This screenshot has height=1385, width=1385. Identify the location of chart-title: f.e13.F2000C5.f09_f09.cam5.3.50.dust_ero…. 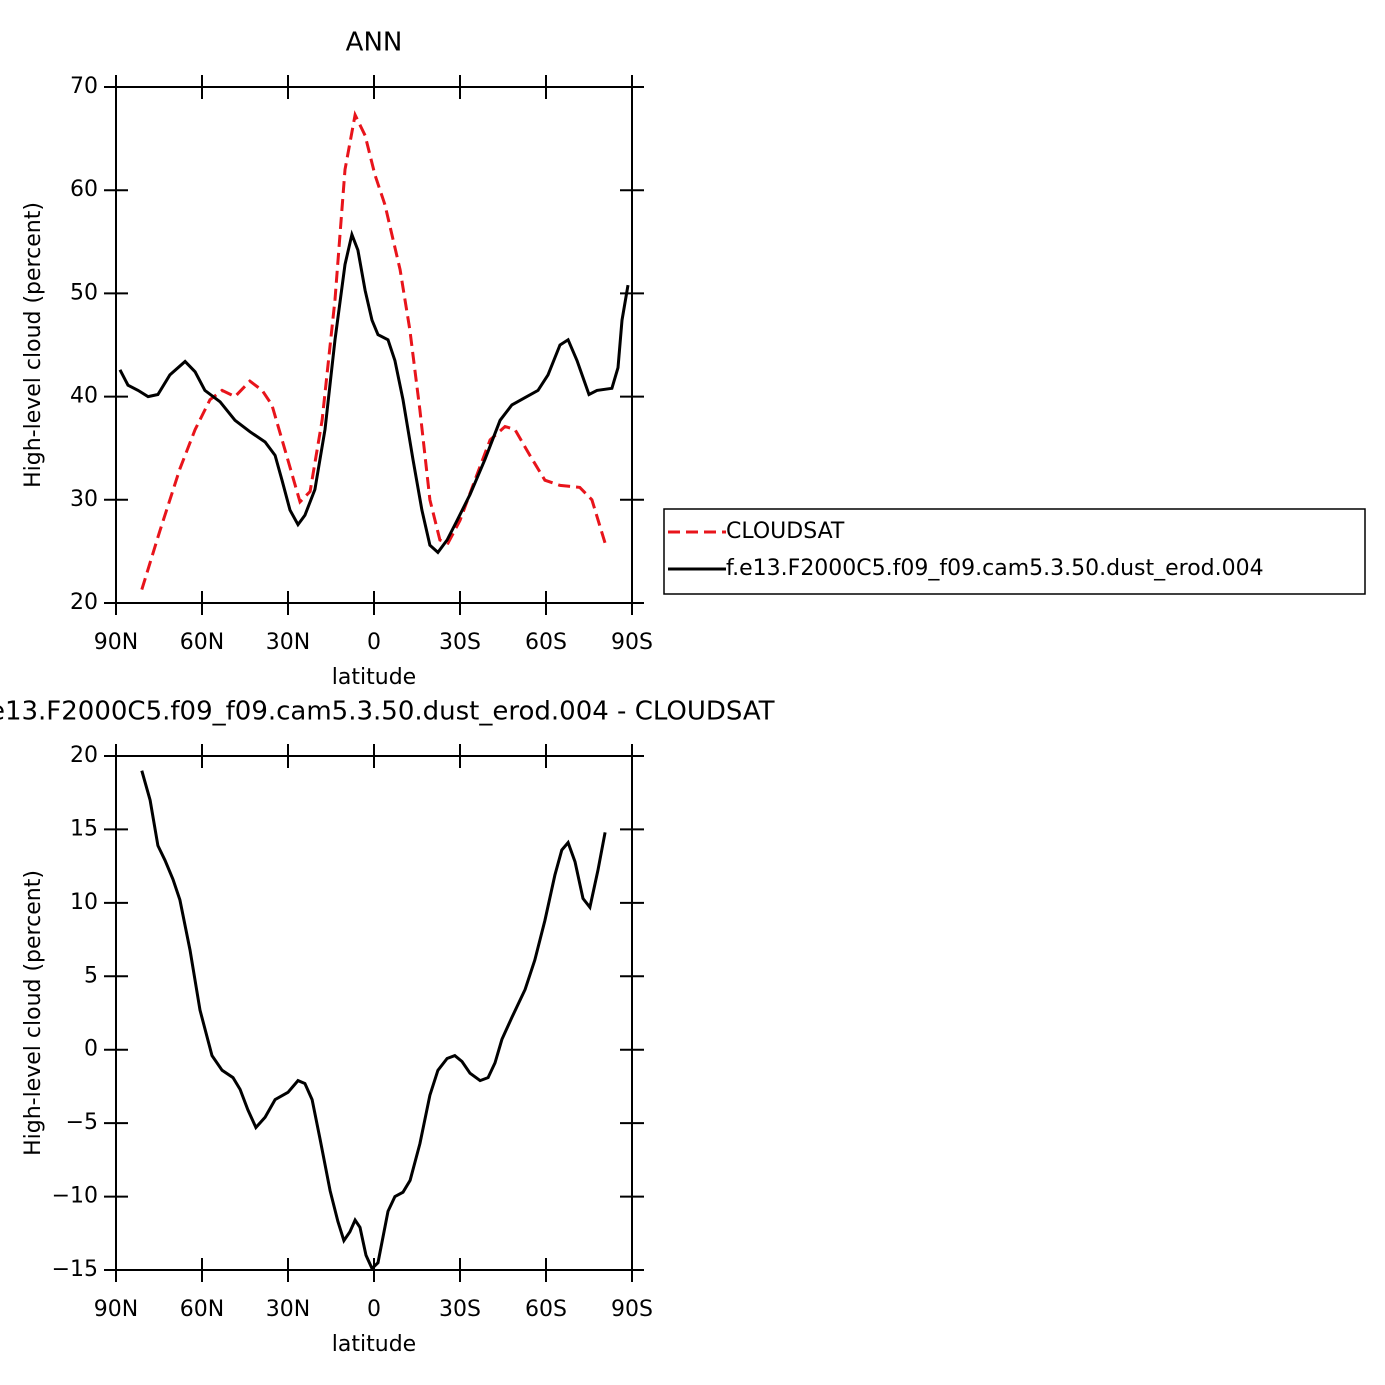
(387, 712).